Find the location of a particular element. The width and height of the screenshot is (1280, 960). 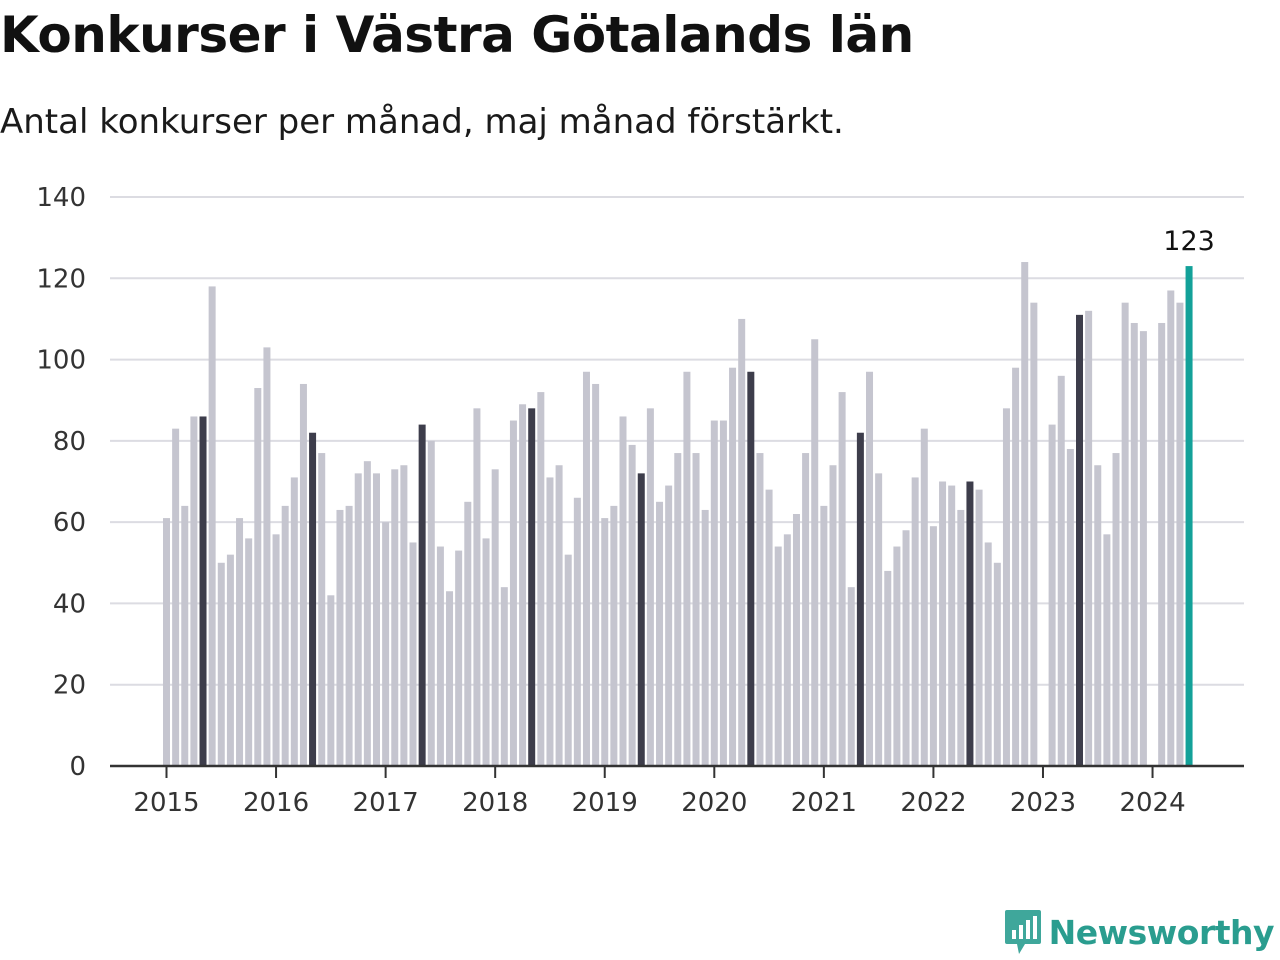

x-axis: 2015 2016 2017 2018 2019 2020 2021 2022 2023 2024 is located at coordinates (677, 791).